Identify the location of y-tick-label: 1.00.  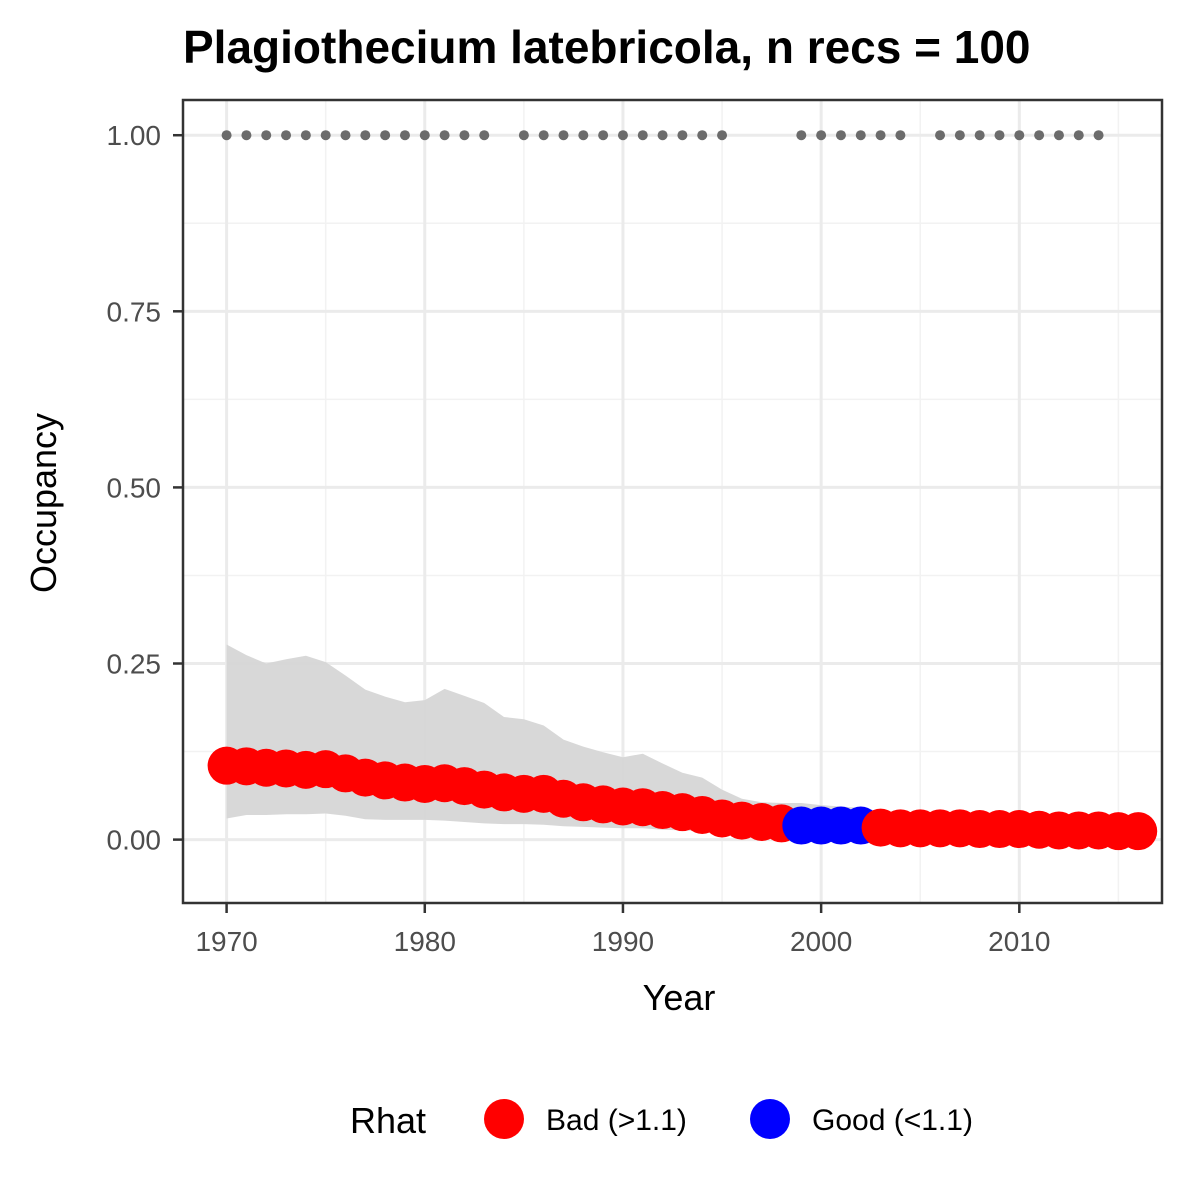
(134, 135).